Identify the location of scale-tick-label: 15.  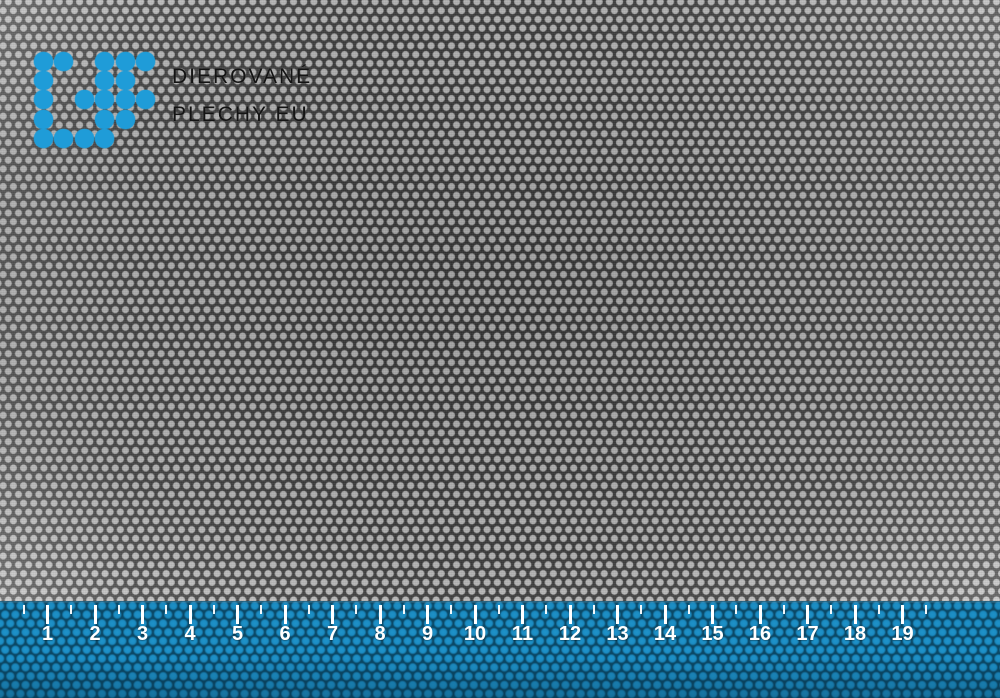
(712, 634).